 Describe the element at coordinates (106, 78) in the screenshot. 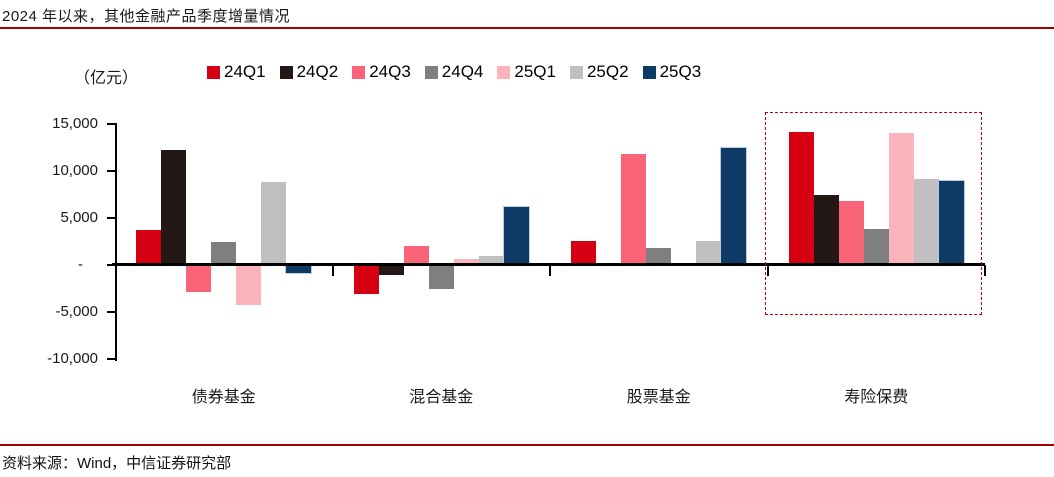

I see `y-axis-unit-label: （亿元）` at that location.